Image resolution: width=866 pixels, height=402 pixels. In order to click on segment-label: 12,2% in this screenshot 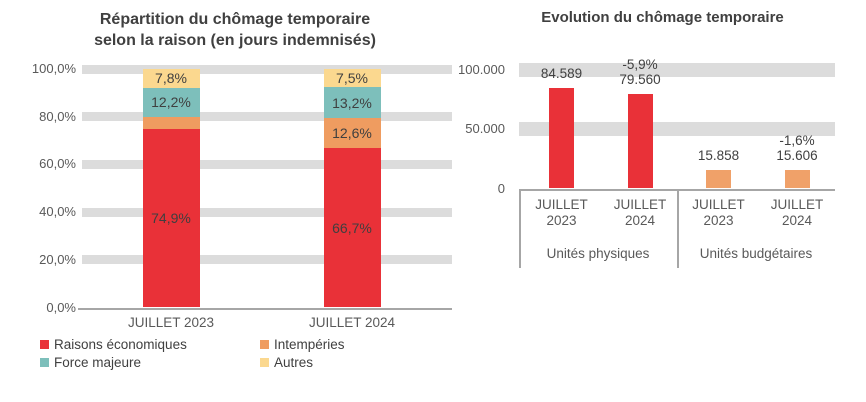, I will do `click(171, 102)`.